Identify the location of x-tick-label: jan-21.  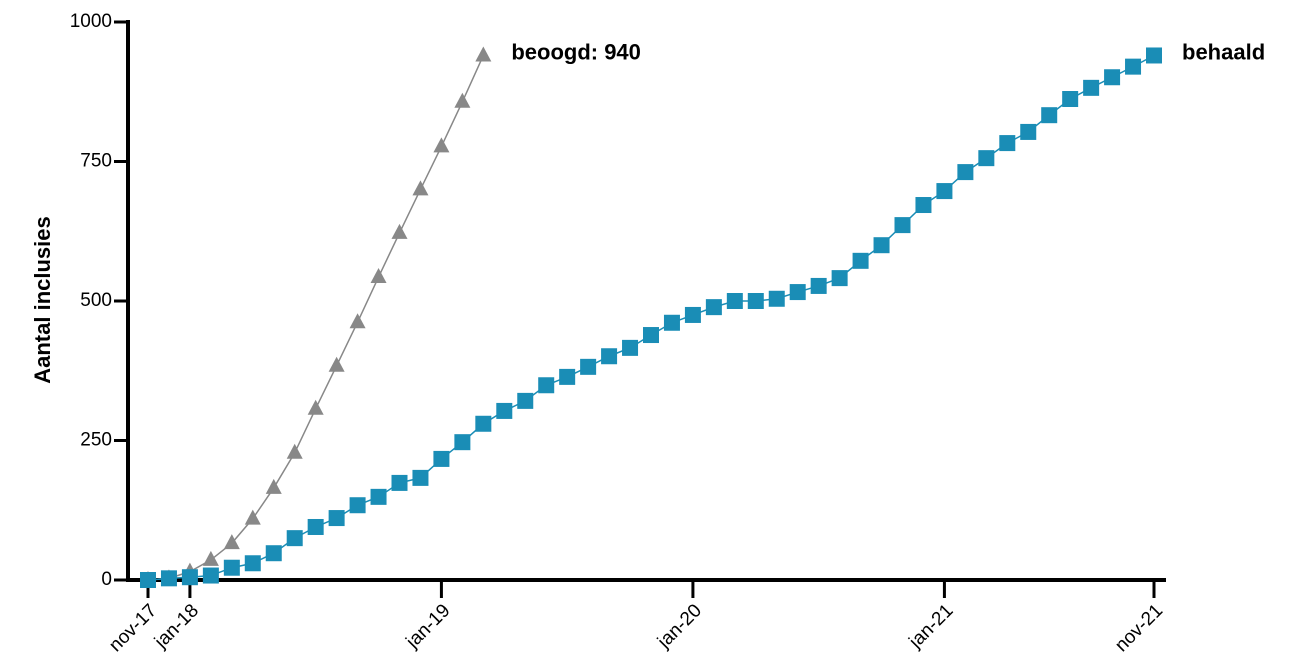
(931, 626).